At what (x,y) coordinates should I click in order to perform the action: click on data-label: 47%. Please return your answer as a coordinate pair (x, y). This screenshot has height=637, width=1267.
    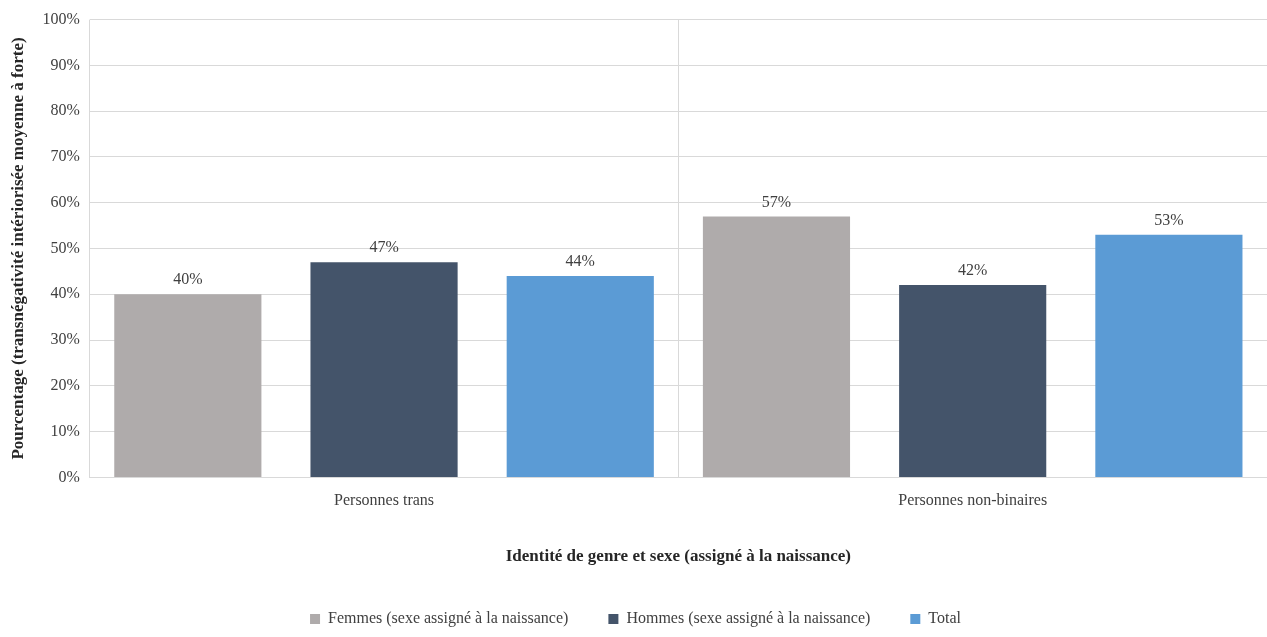
    Looking at the image, I should click on (384, 247).